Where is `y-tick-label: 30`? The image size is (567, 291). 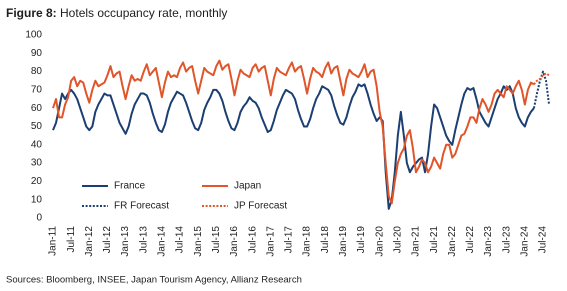
y-tick-label: 30 is located at coordinates (37, 163).